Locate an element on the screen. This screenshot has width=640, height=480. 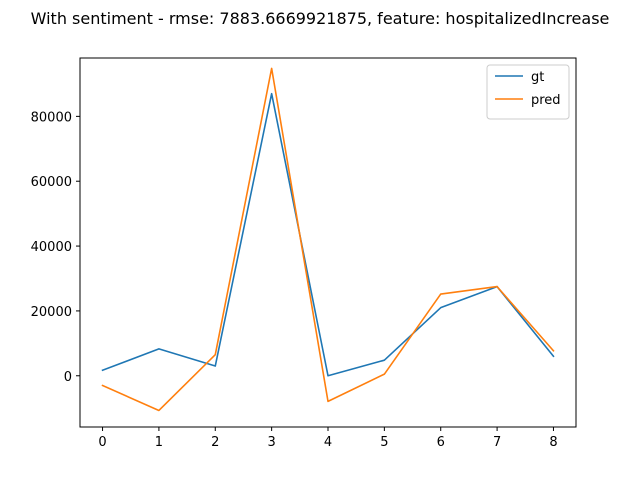
legend-label-gt: gt is located at coordinates (537, 77).